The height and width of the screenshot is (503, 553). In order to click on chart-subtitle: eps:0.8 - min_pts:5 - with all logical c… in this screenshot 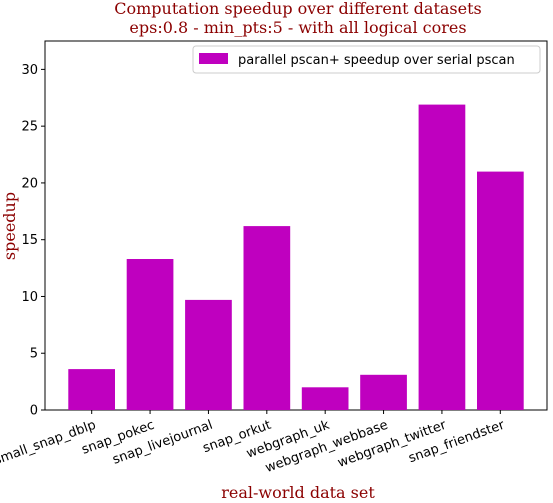, I will do `click(297, 27)`.